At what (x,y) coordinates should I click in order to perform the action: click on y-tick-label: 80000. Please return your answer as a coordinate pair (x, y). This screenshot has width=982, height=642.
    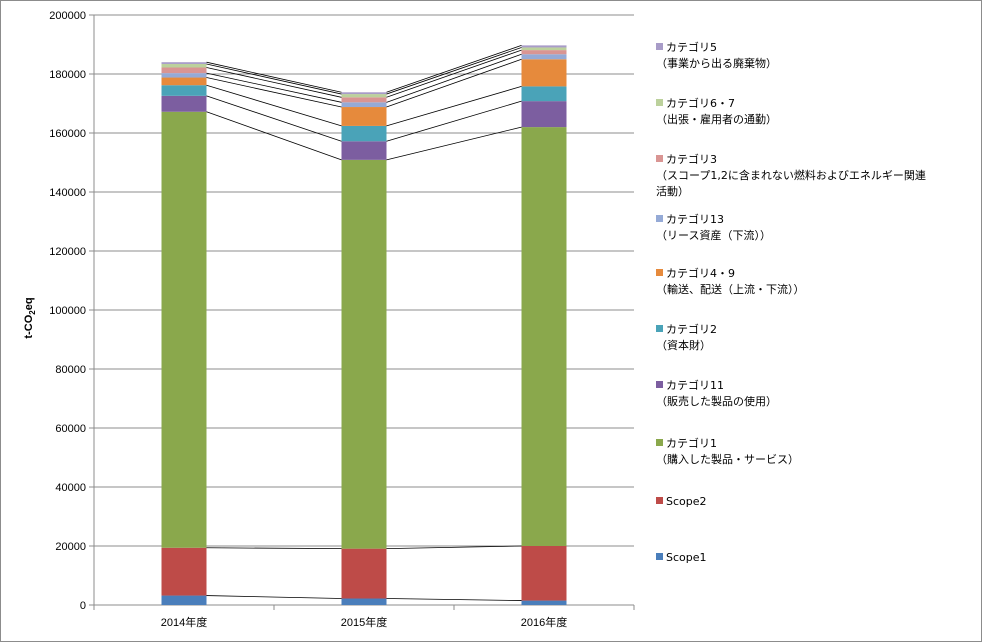
    Looking at the image, I should click on (70, 370).